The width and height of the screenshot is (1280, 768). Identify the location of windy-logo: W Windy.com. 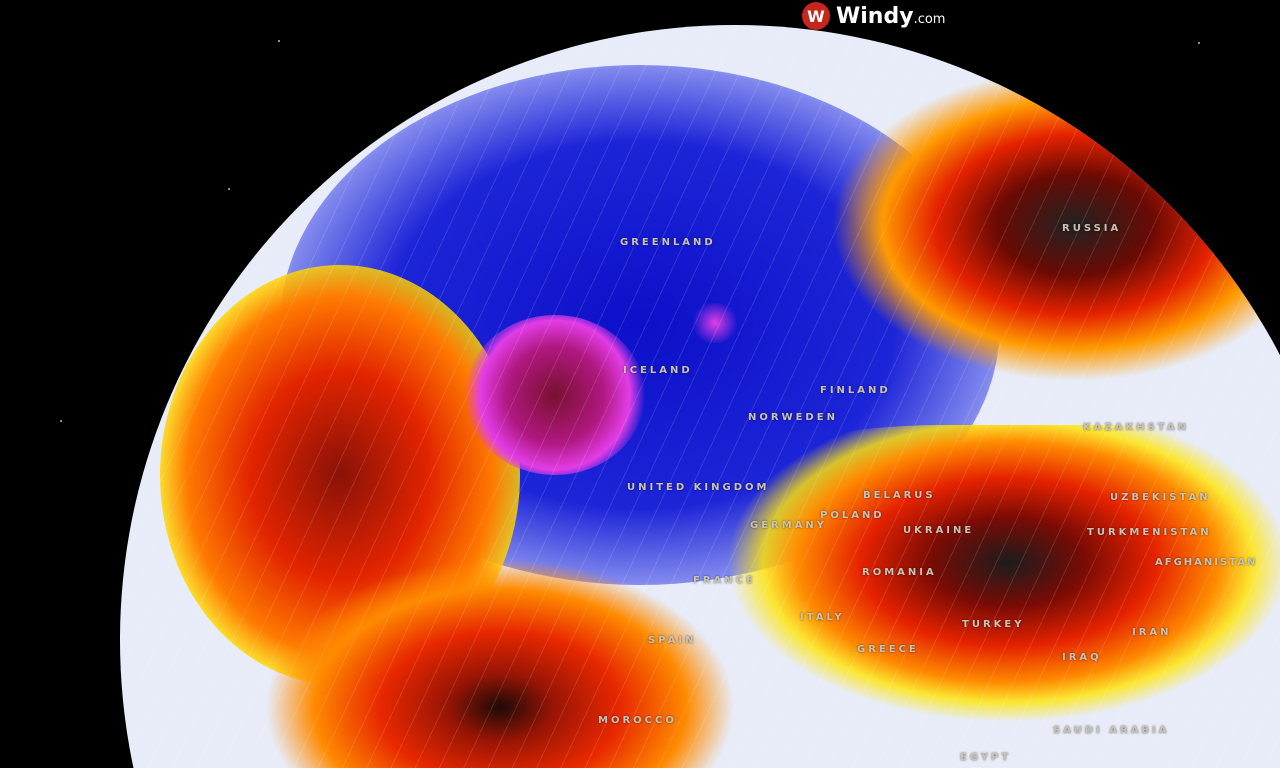
(873, 16).